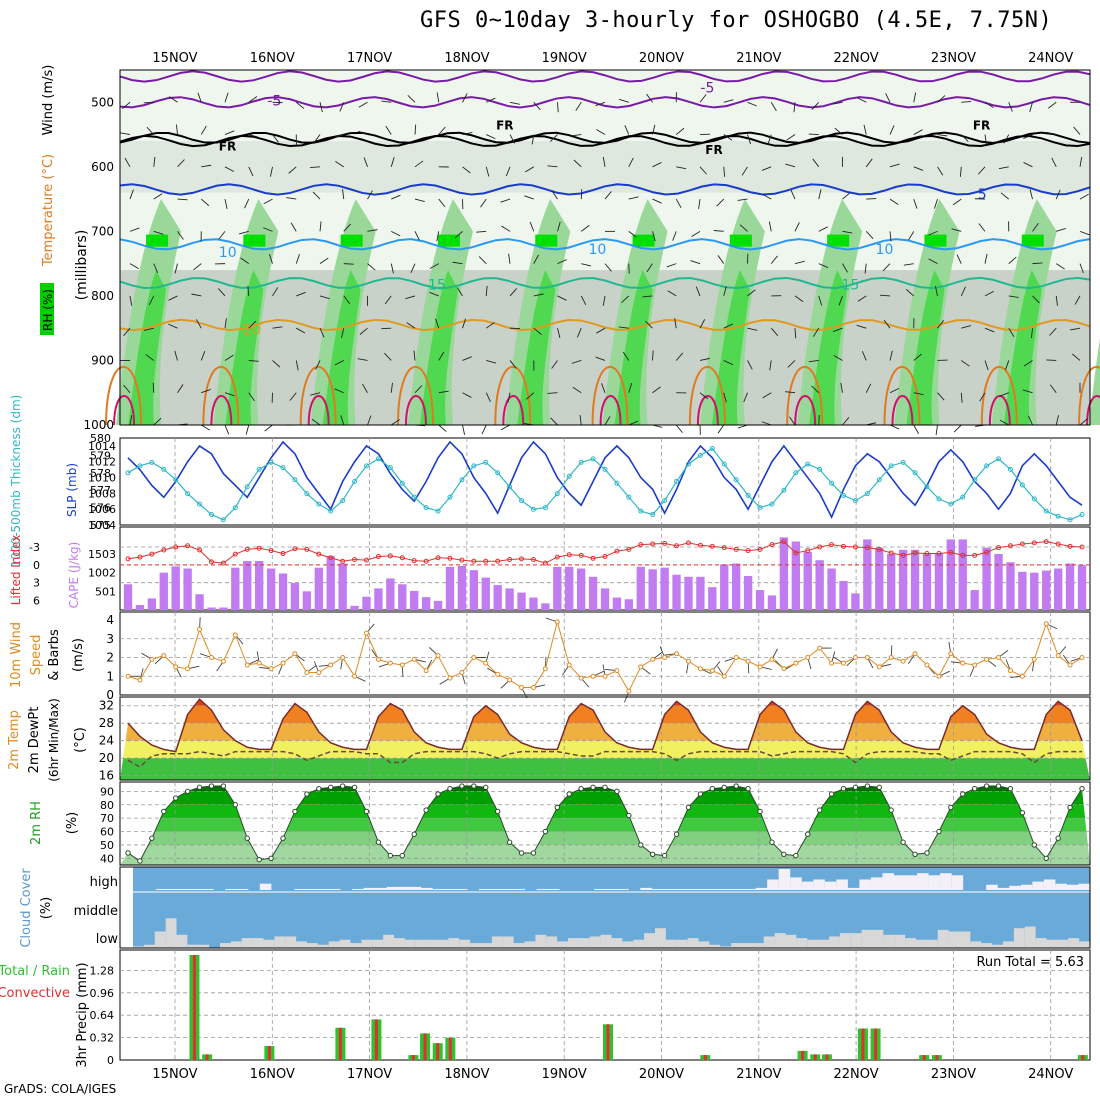 The height and width of the screenshot is (1100, 1100). What do you see at coordinates (605, 102) in the screenshot?
I see `isotherm-line` at bounding box center [605, 102].